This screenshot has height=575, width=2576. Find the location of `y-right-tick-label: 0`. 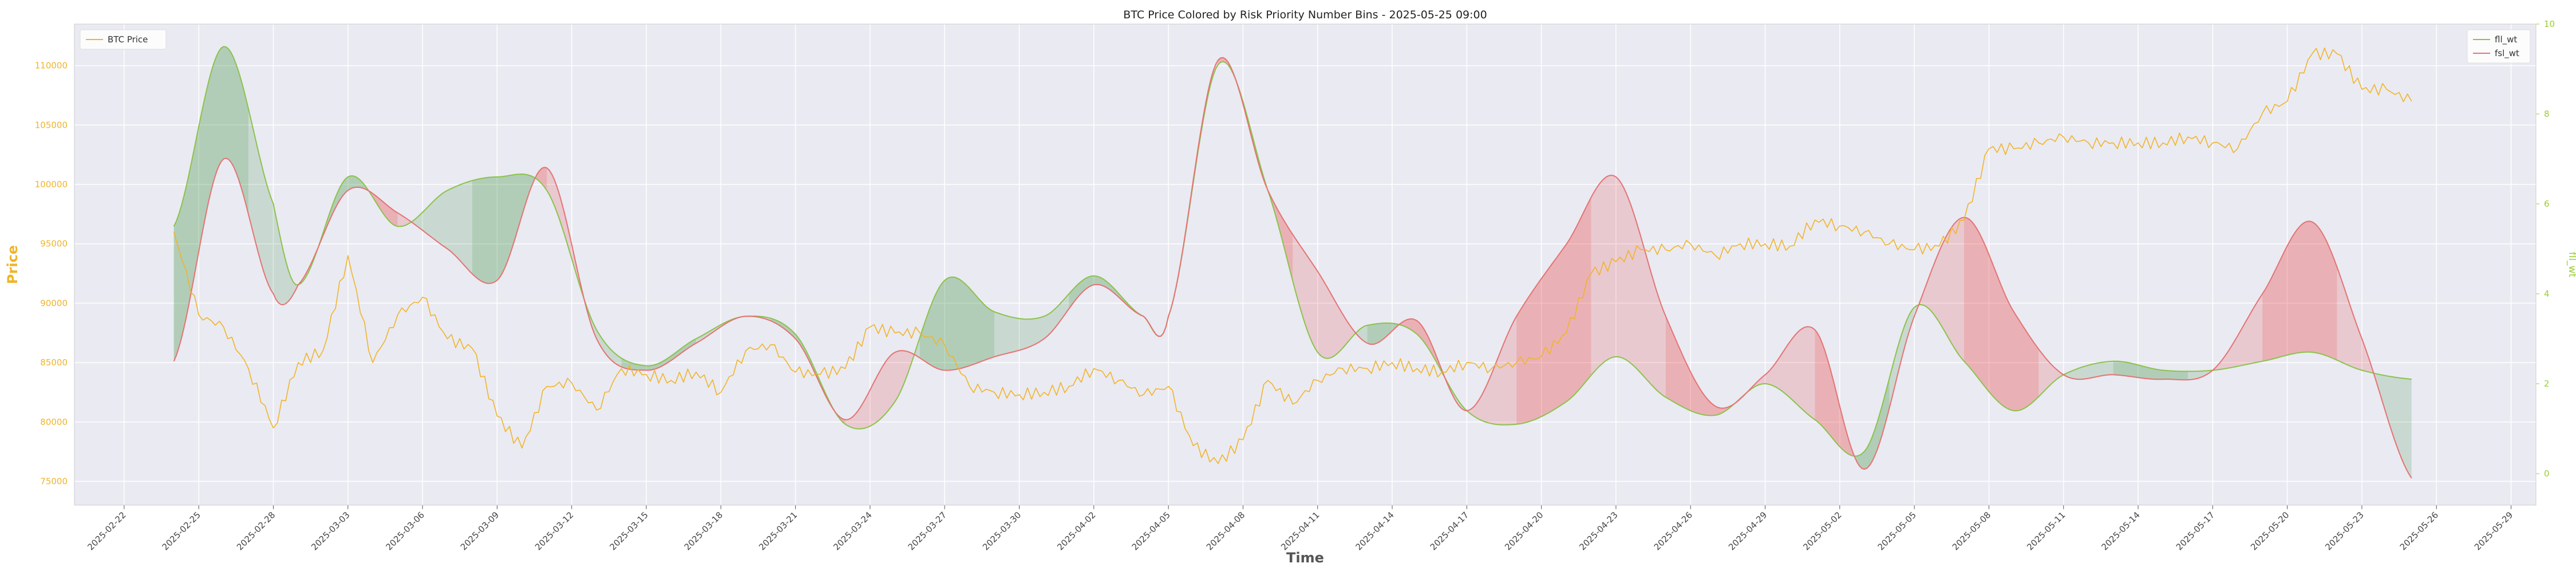

y-right-tick-label: 0 is located at coordinates (2547, 474).